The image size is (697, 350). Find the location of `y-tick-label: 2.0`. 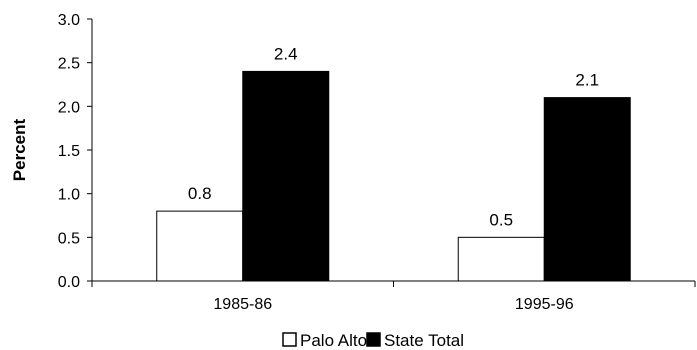

y-tick-label: 2.0 is located at coordinates (69, 107).